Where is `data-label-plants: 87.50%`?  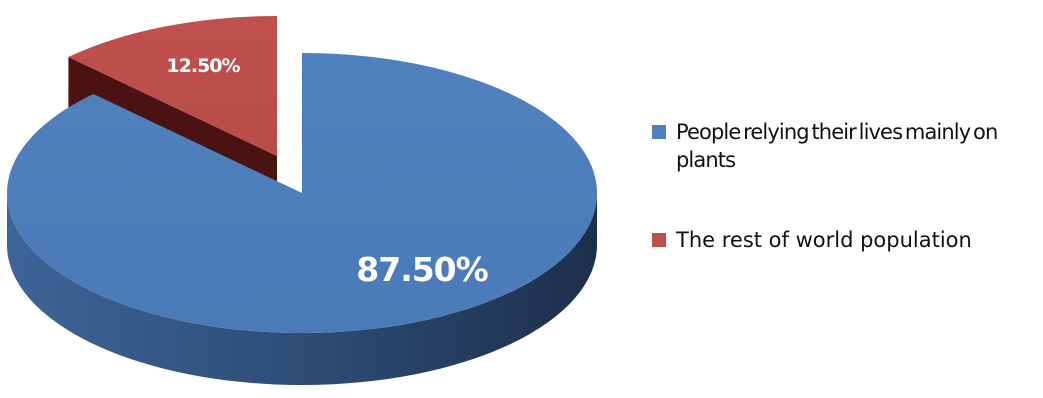 data-label-plants: 87.50% is located at coordinates (422, 269).